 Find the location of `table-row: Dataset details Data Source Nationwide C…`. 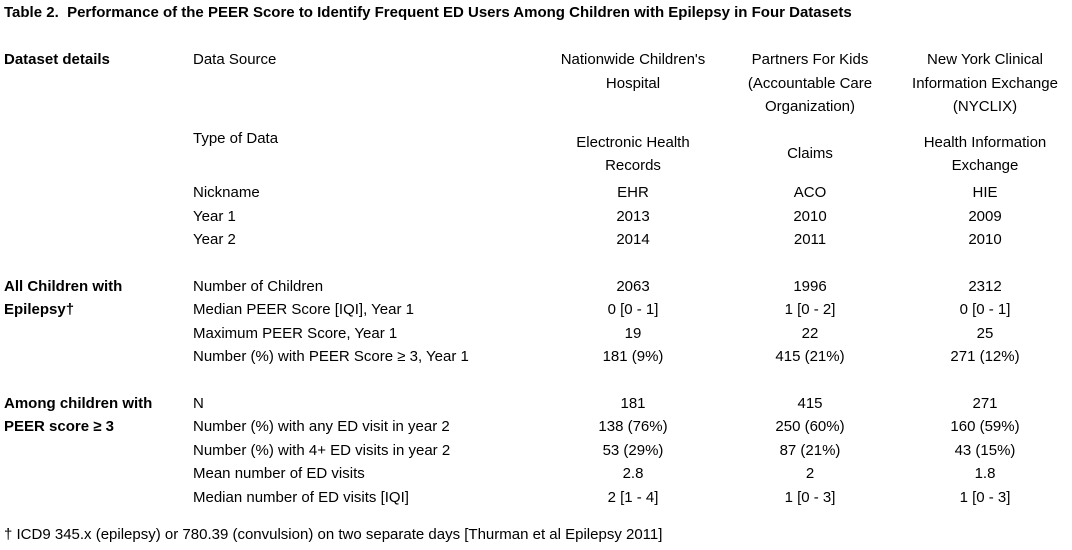

table-row: Dataset details Data Source Nationwide C… is located at coordinates (538, 87).